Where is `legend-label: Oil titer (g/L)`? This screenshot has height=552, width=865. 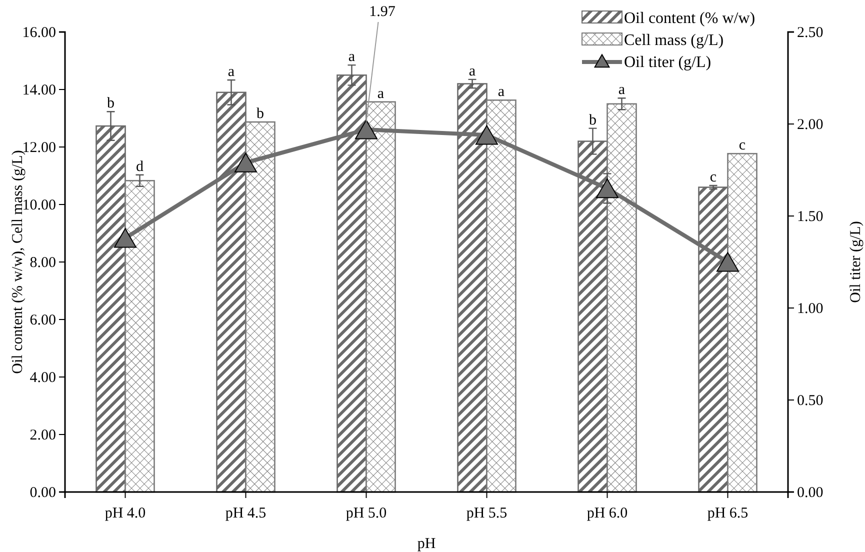
legend-label: Oil titer (g/L) is located at coordinates (668, 62).